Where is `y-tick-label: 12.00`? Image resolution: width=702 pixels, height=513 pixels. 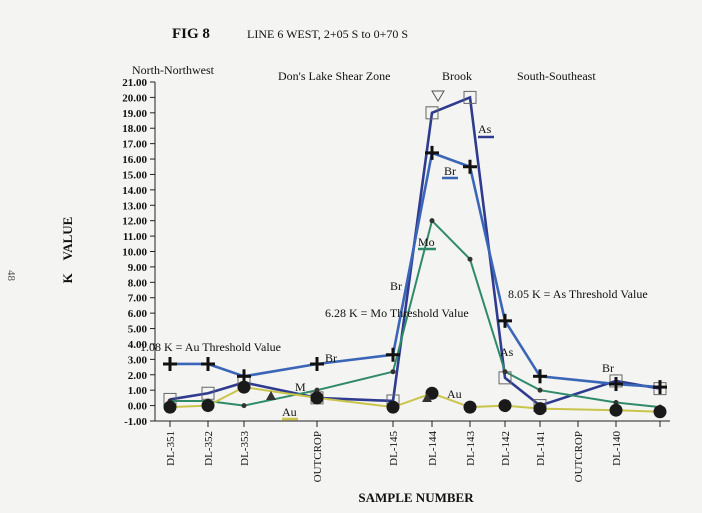
y-tick-label: 12.00 is located at coordinates (134, 222).